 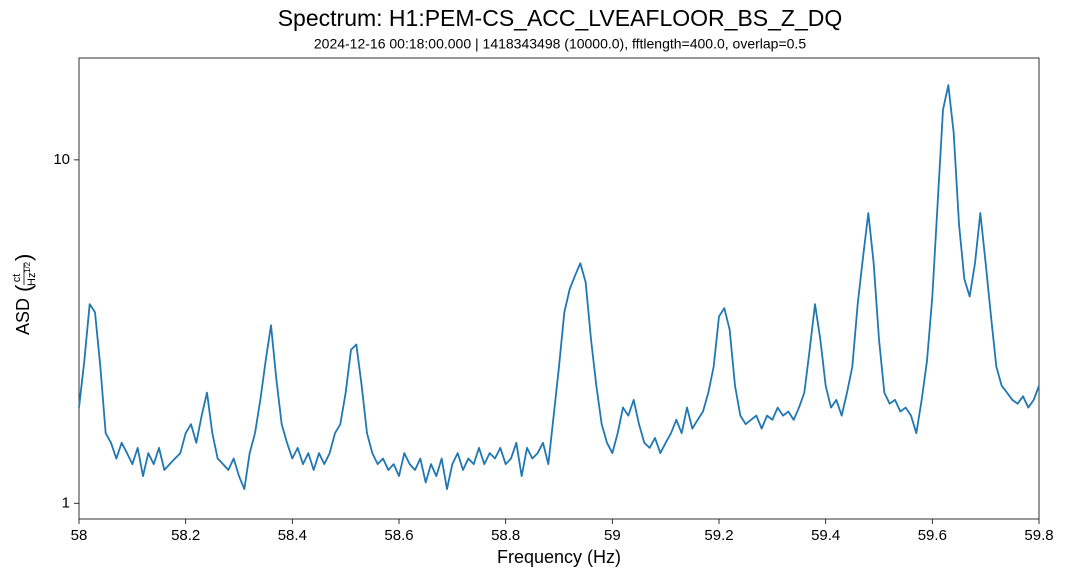 What do you see at coordinates (24, 294) in the screenshot?
I see `y-axis-label: ASD ( ct Hz 1/2 )` at bounding box center [24, 294].